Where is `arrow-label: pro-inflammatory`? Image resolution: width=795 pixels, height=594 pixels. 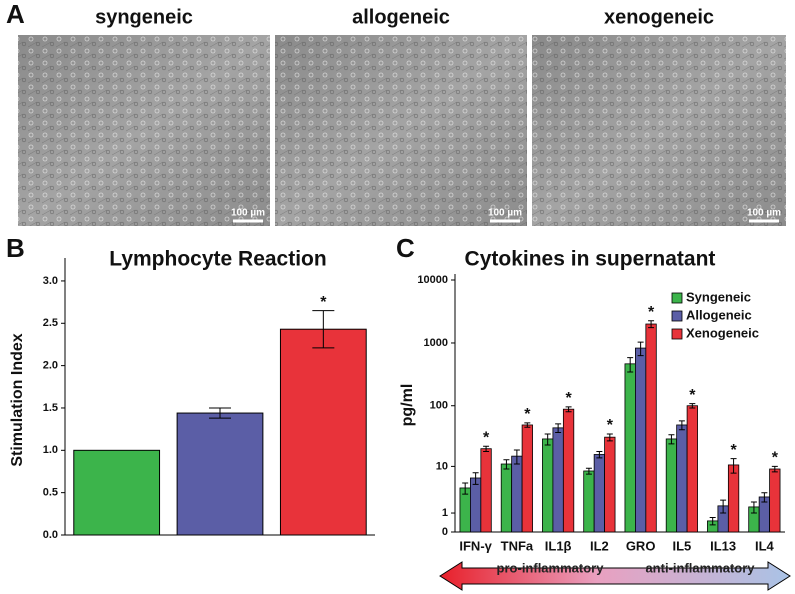 arrow-label: pro-inflammatory is located at coordinates (551, 567).